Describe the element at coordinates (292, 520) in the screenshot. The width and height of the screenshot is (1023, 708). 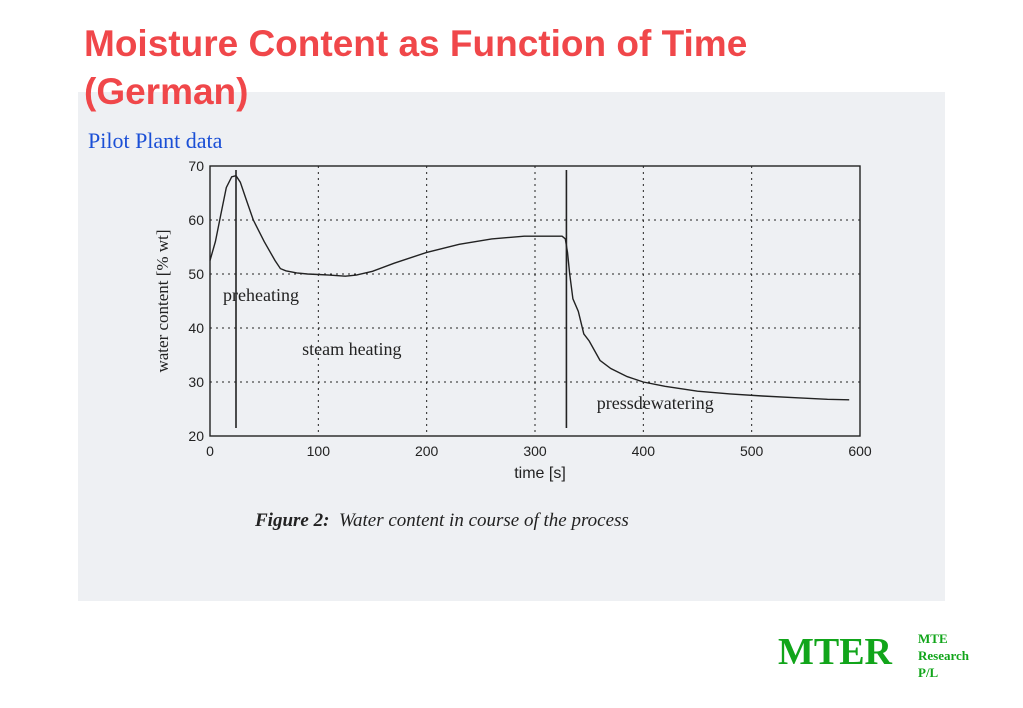
I see `figure-label: Figure 2:` at that location.